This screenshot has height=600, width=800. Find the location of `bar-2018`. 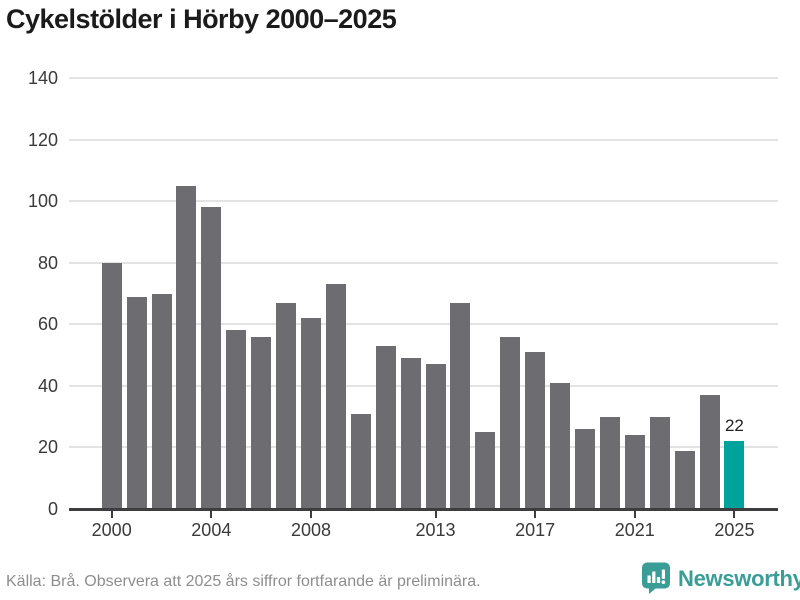

bar-2018 is located at coordinates (560, 445).